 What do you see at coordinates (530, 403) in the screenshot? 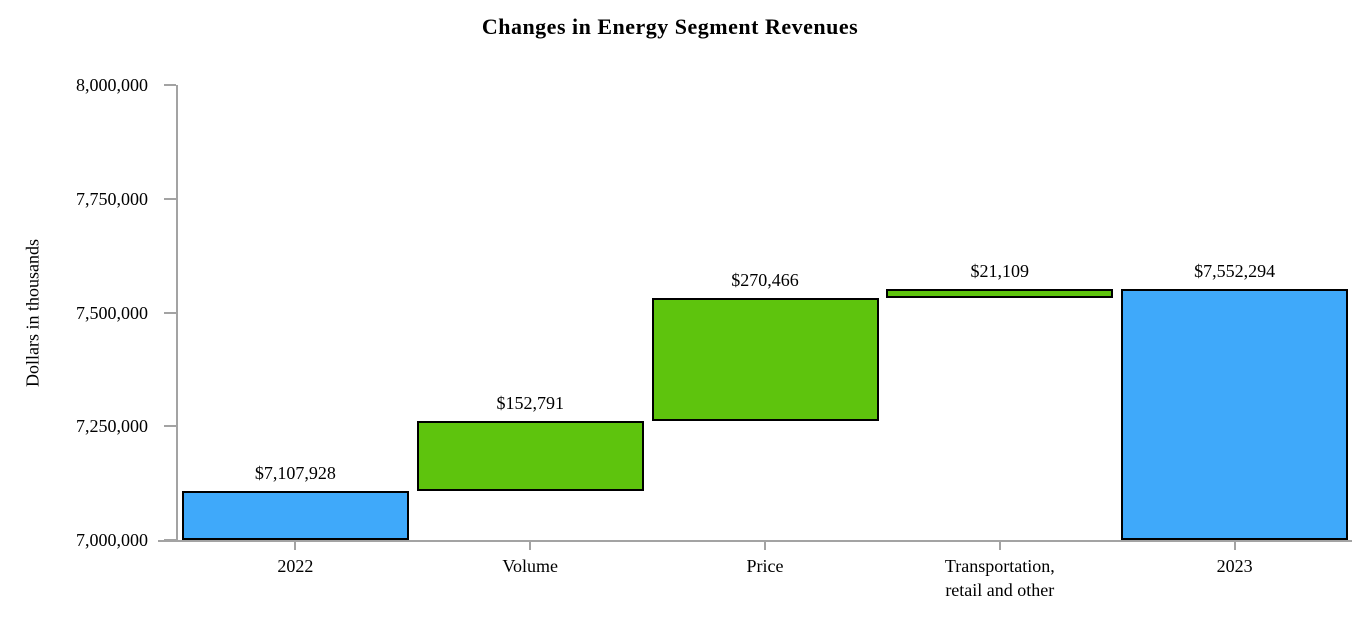
I see `bar-value-label-volume: $152,791` at bounding box center [530, 403].